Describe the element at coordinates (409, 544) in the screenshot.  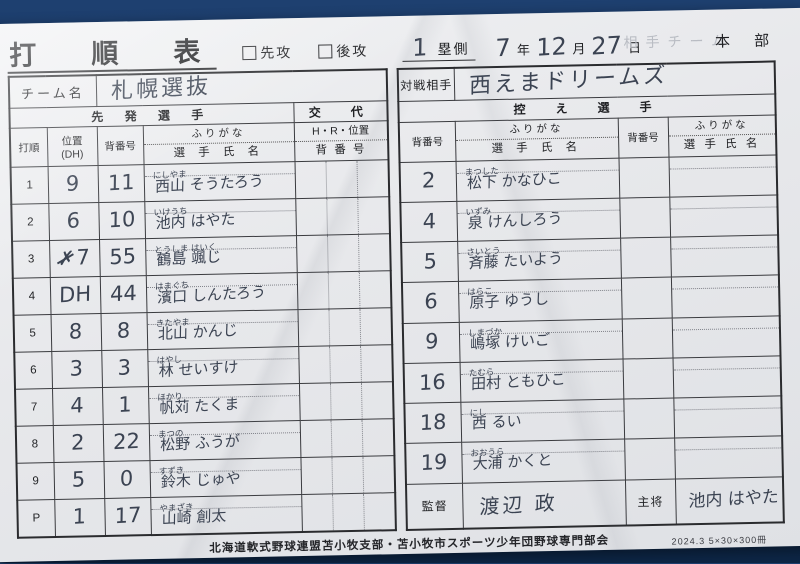
I see `organization-text: 北海道軟式野球連盟苫小牧支部・苫小牧市スポーツ少年団野球専門部会` at that location.